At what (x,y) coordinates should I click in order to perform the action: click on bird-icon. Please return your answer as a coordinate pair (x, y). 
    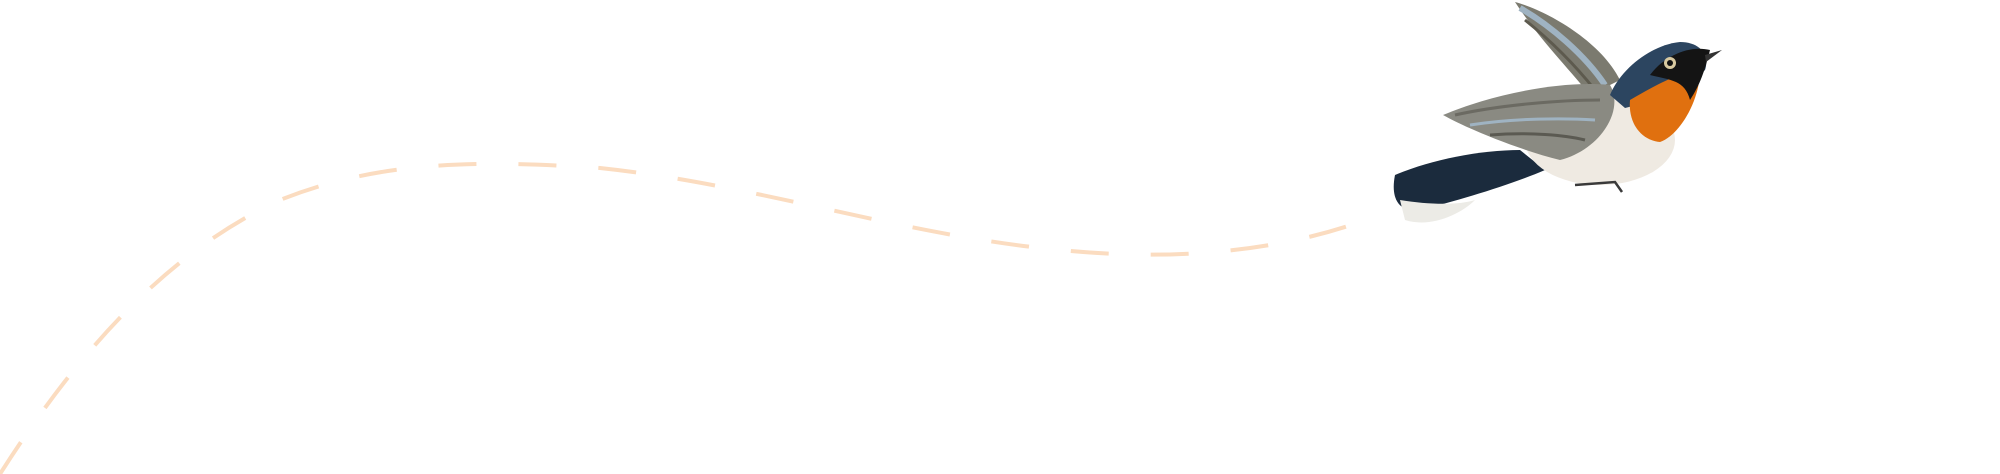
    Looking at the image, I should click on (1557, 112).